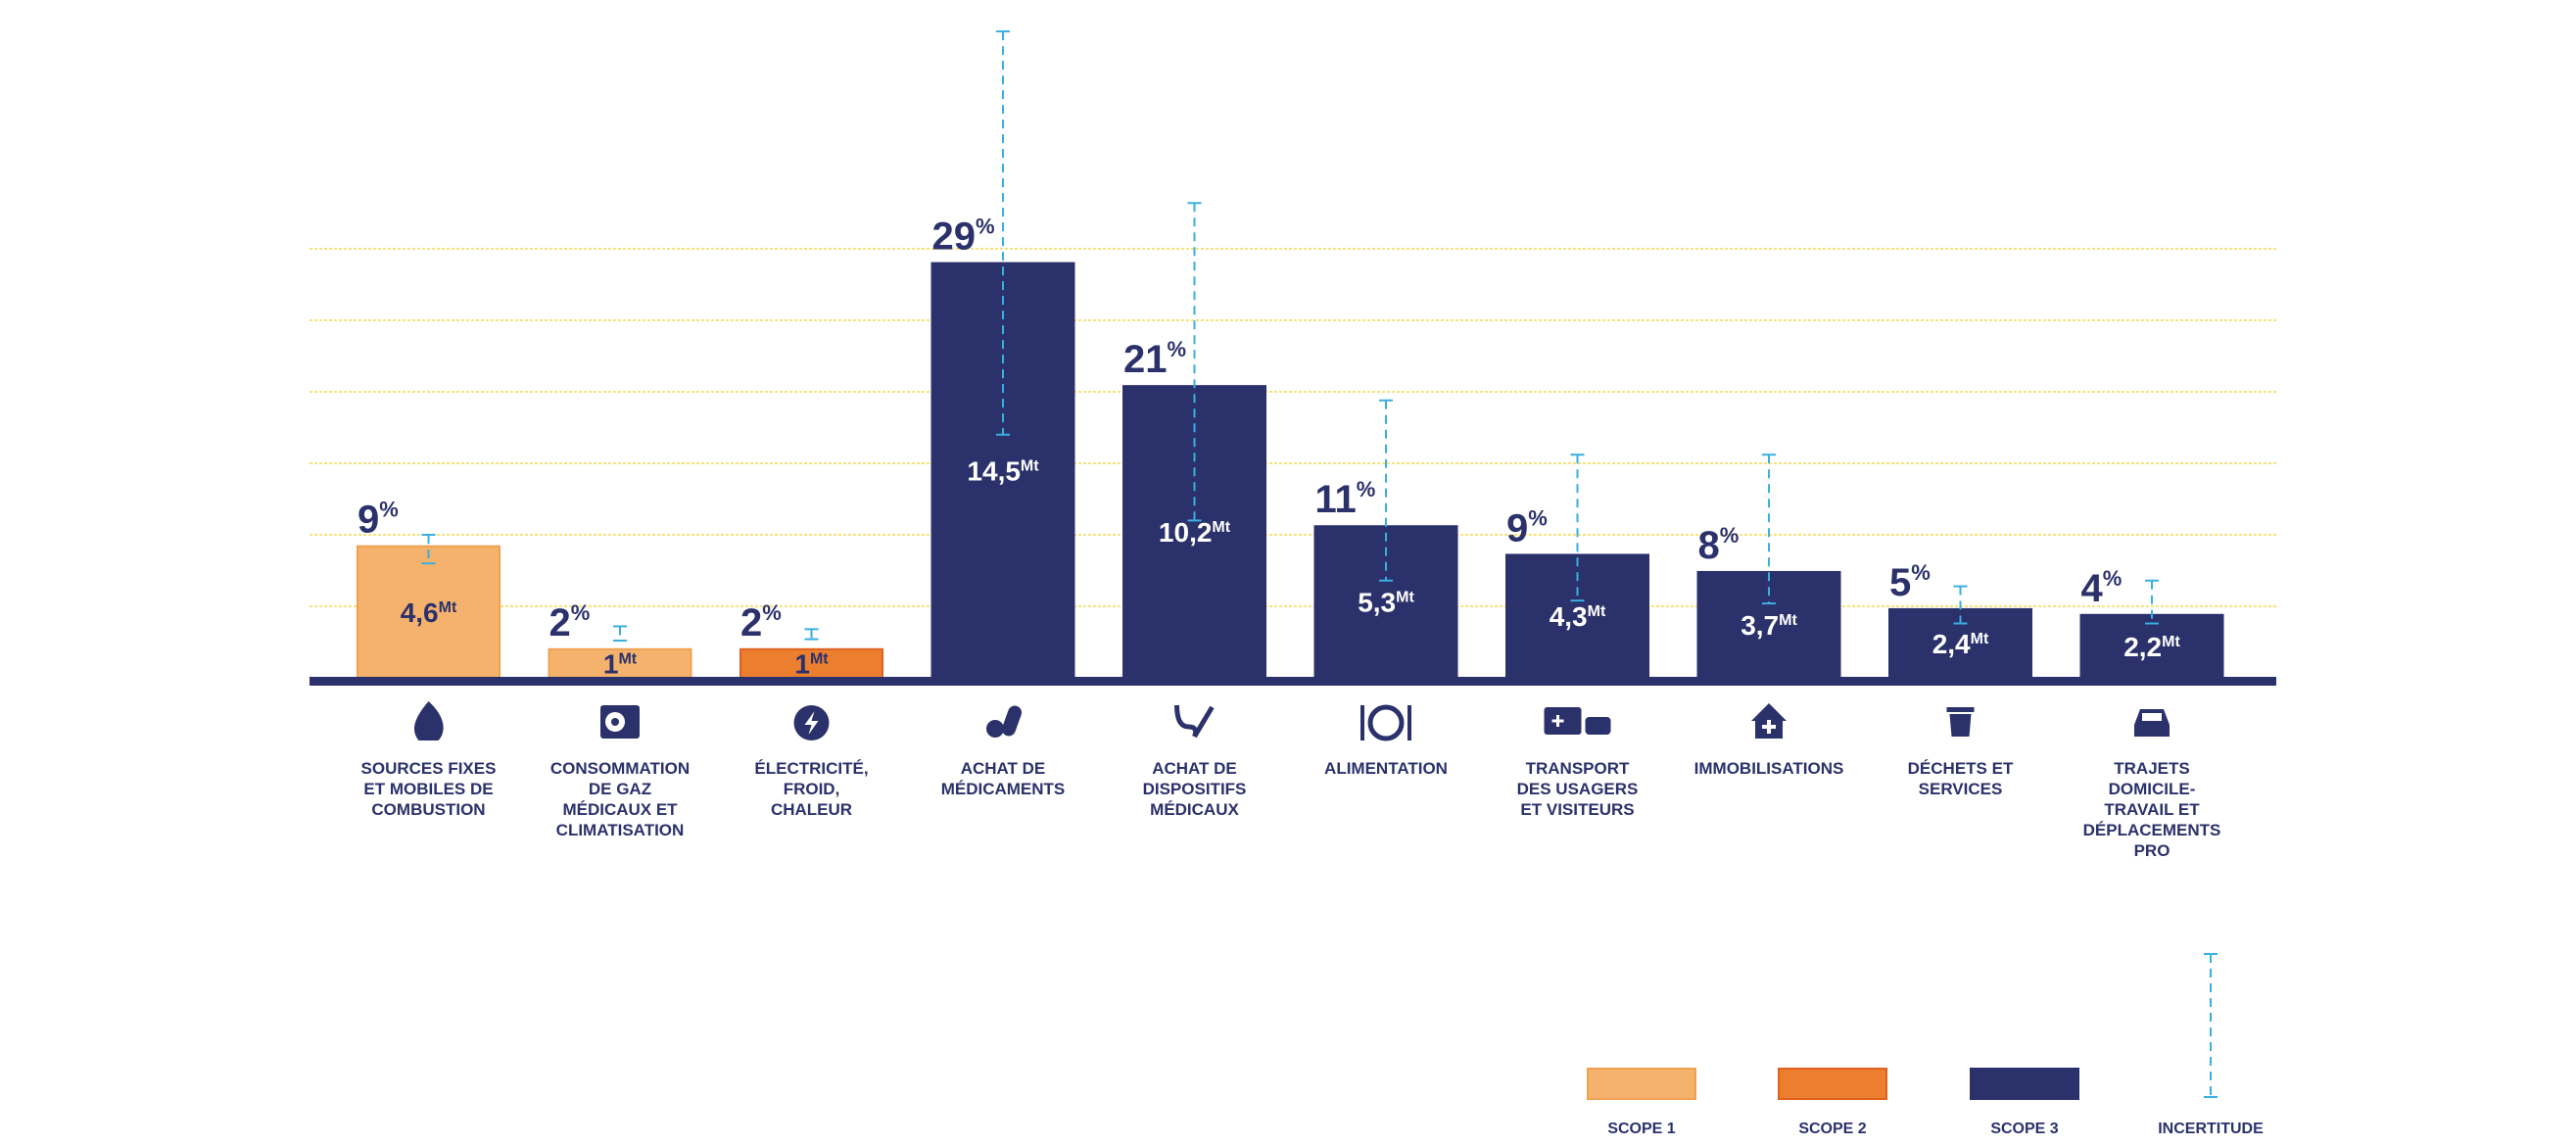  Describe the element at coordinates (428, 720) in the screenshot. I see `flame-icon` at that location.